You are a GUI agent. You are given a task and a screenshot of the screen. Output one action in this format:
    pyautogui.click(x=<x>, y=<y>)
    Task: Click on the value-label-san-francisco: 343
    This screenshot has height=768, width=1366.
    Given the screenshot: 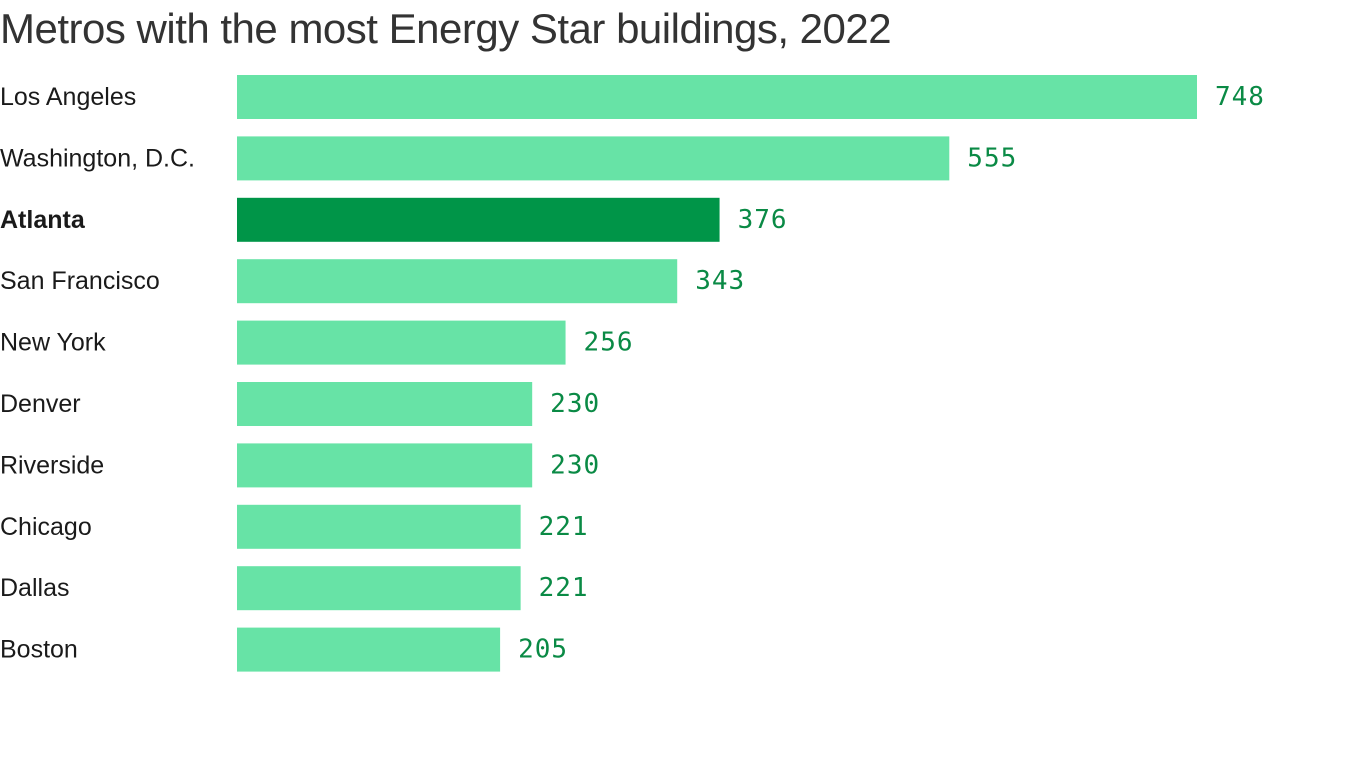 What is the action you would take?
    pyautogui.click(x=720, y=281)
    